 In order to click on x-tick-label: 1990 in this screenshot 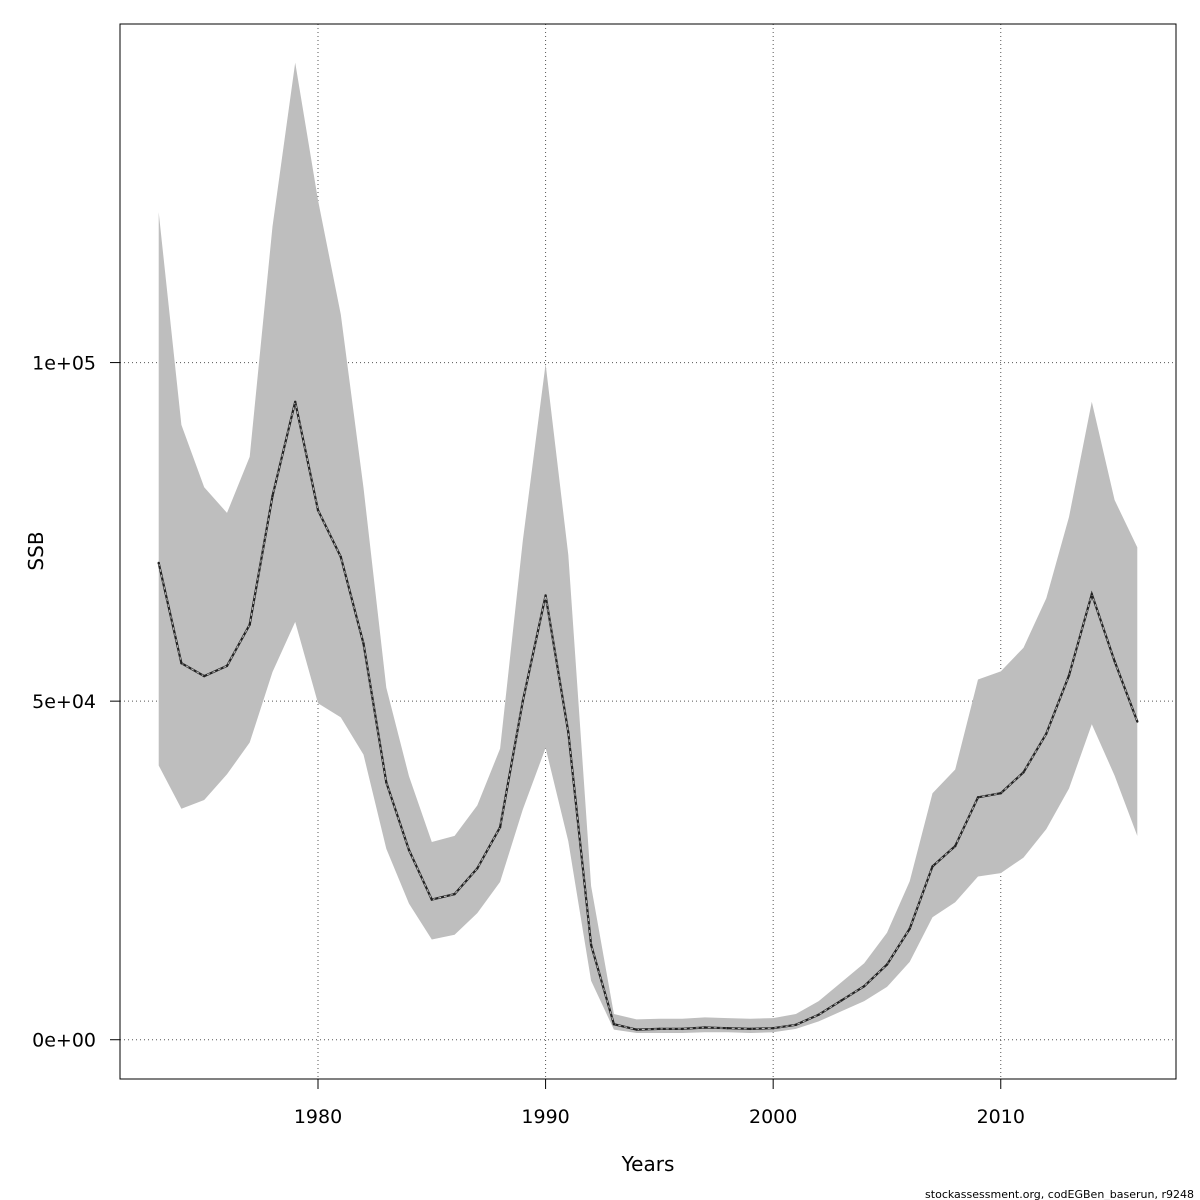, I will do `click(545, 1117)`.